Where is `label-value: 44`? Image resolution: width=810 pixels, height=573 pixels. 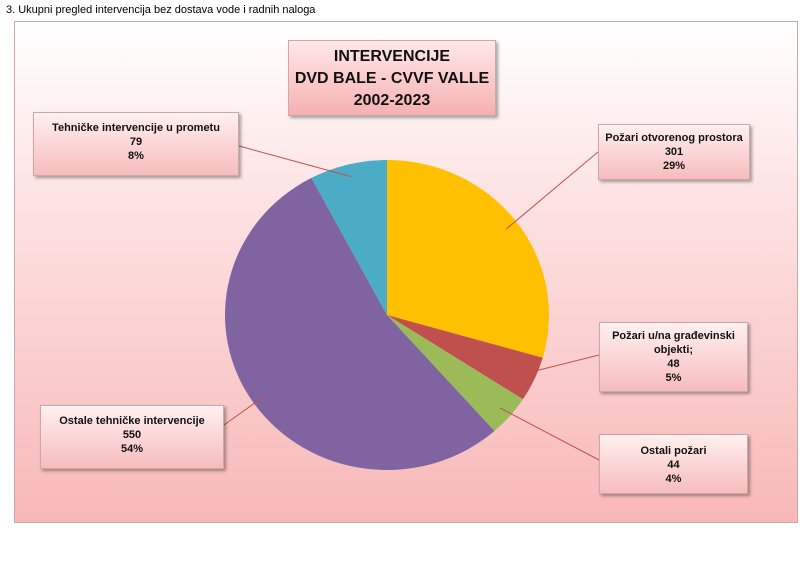 label-value: 44 is located at coordinates (673, 465).